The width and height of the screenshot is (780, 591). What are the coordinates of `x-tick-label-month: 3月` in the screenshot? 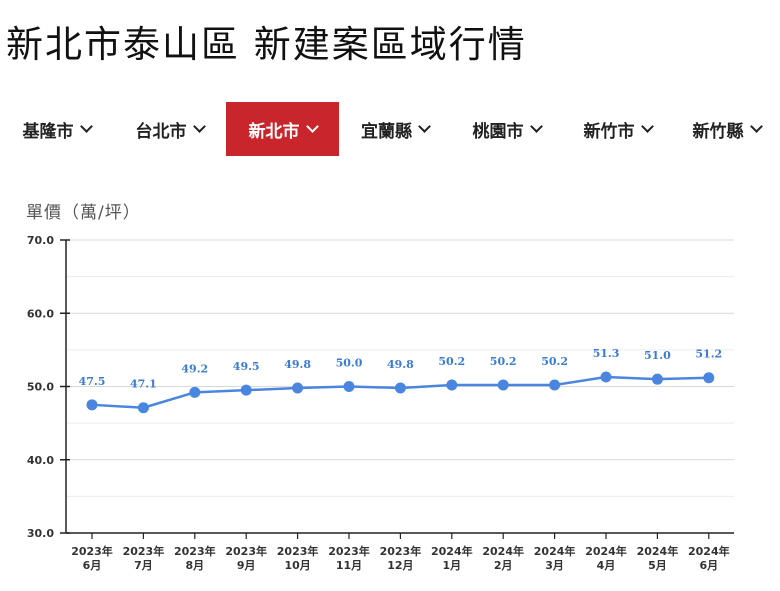 It's located at (554, 565).